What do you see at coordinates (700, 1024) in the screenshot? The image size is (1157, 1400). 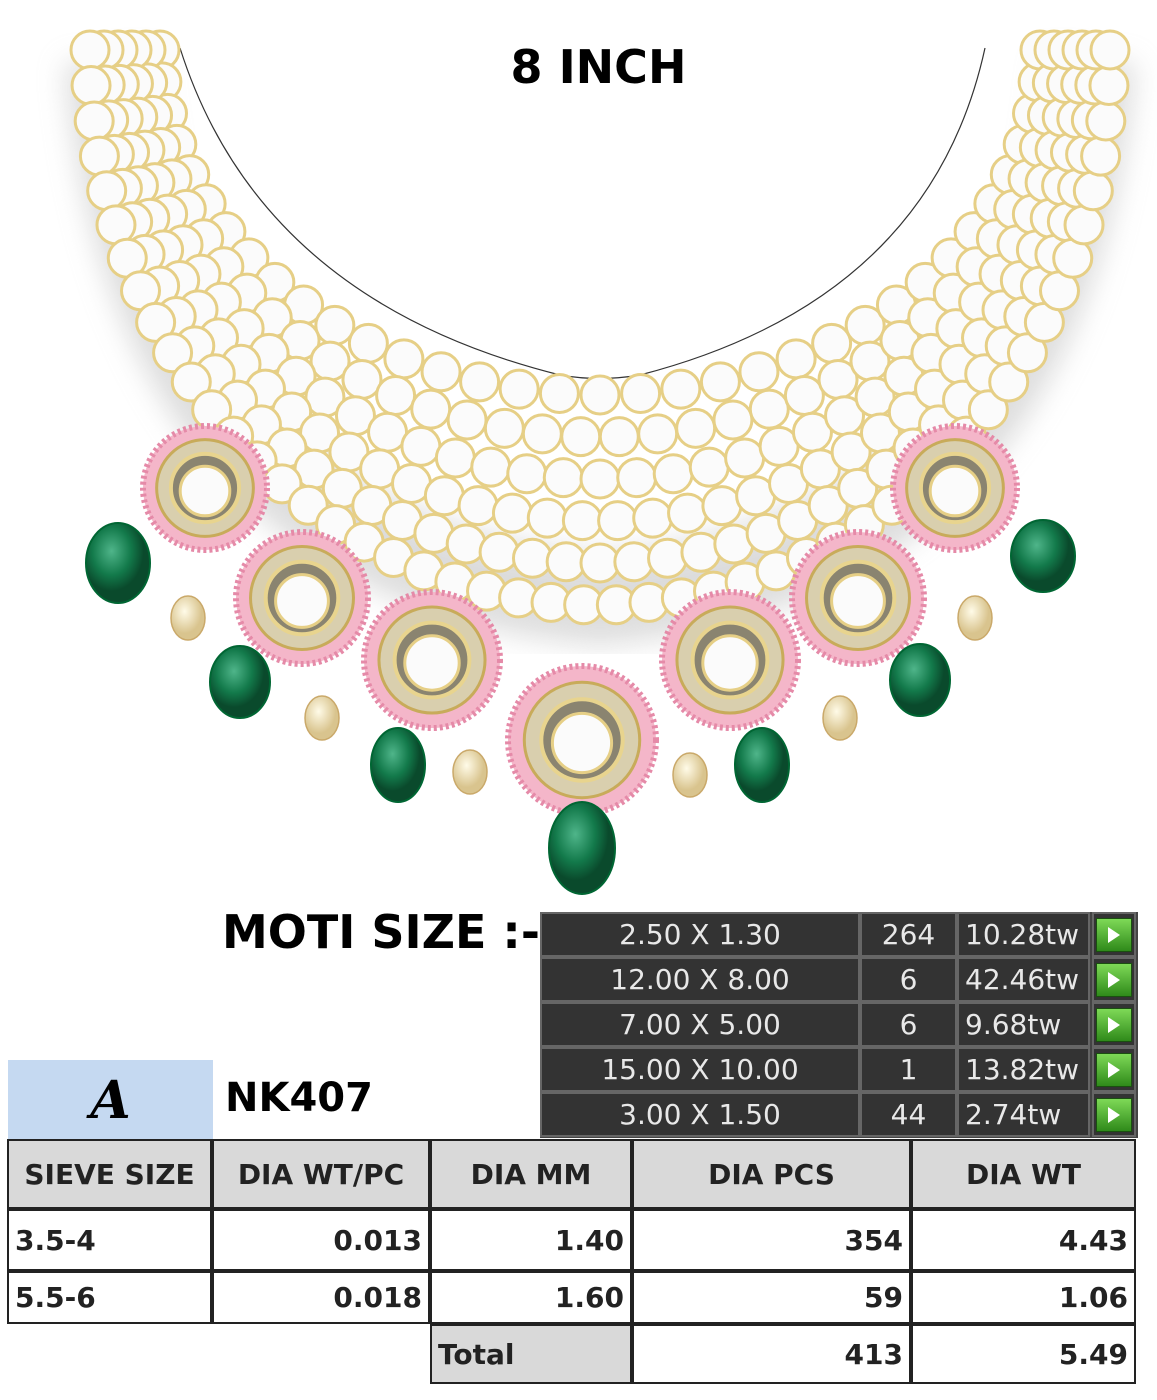 I see `moti-cell: 7.00 X 5.00` at bounding box center [700, 1024].